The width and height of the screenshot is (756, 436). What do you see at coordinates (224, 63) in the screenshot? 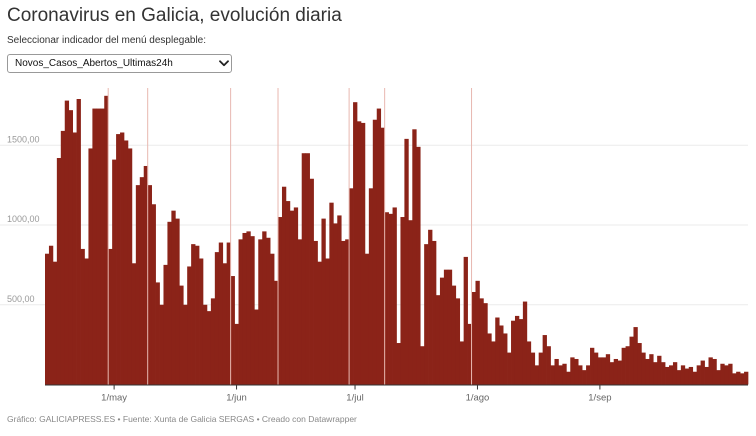
I see `chevron-down-icon` at bounding box center [224, 63].